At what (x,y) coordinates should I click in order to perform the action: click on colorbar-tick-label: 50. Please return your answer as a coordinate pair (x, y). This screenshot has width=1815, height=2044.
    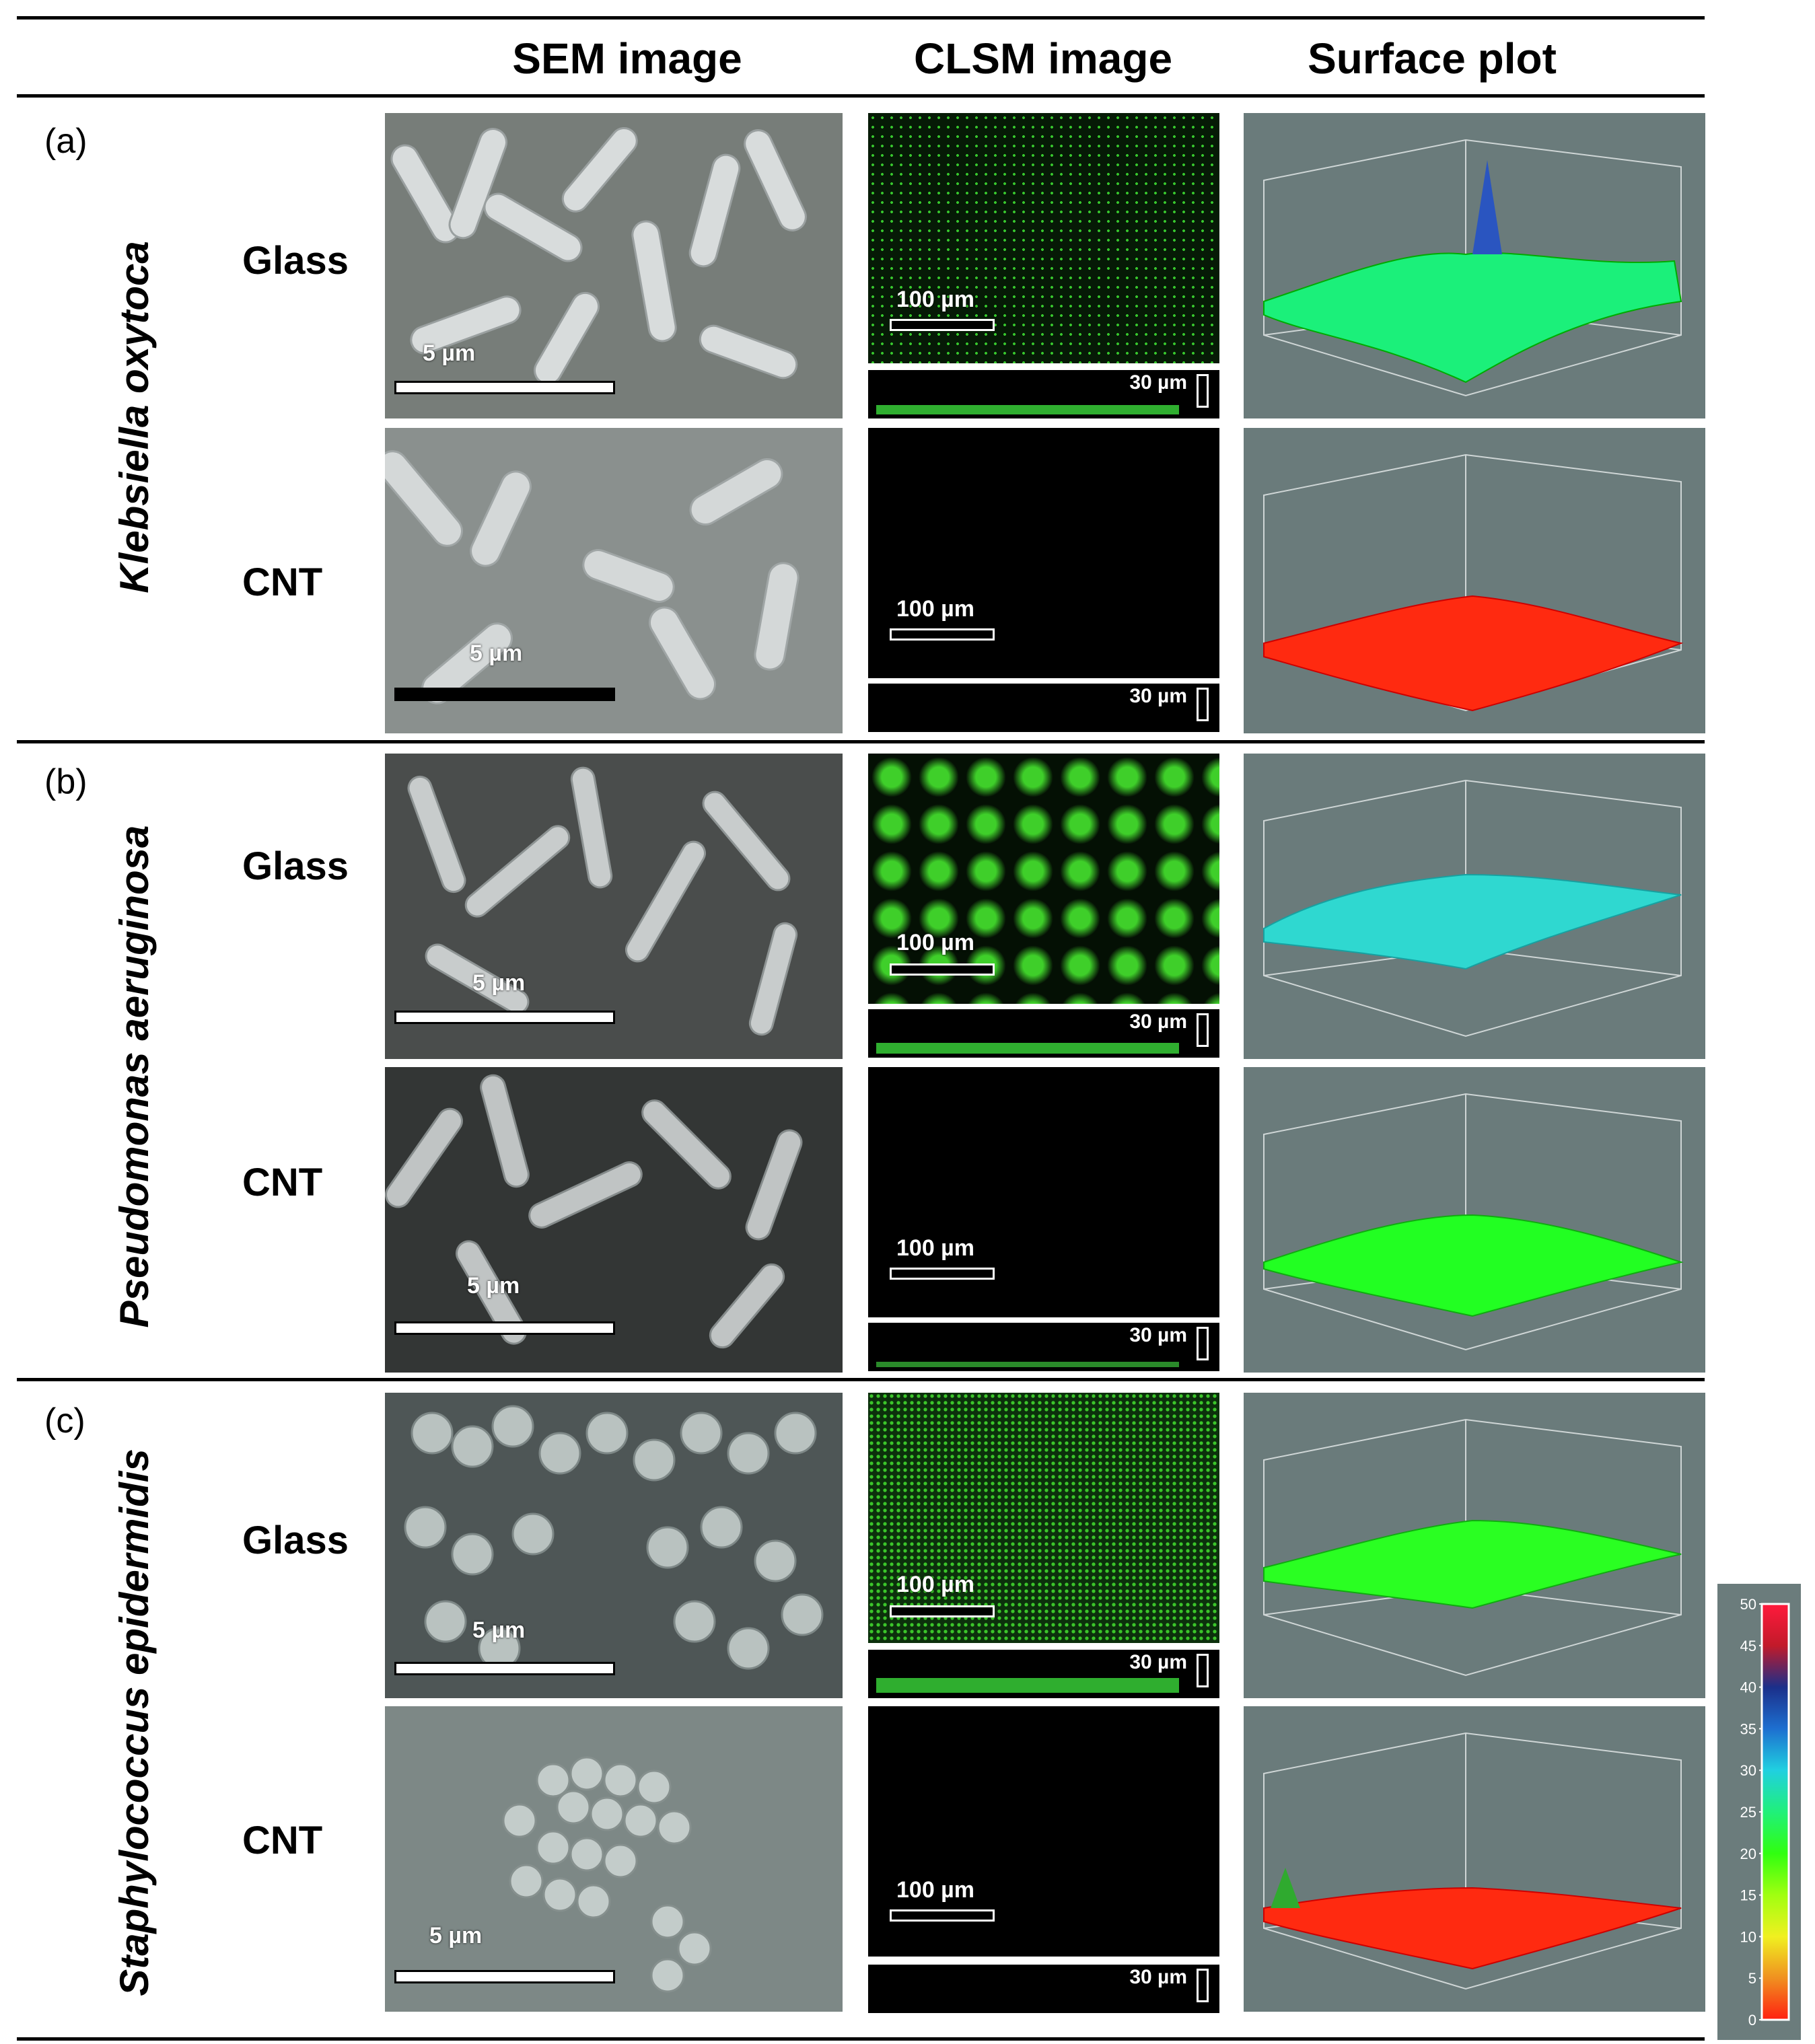
    Looking at the image, I should click on (1748, 1604).